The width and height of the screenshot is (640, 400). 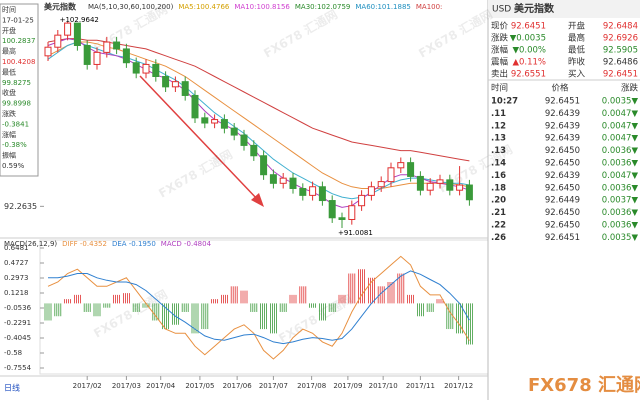 I want to click on info-text: 涨幅, so click(x=9, y=134).